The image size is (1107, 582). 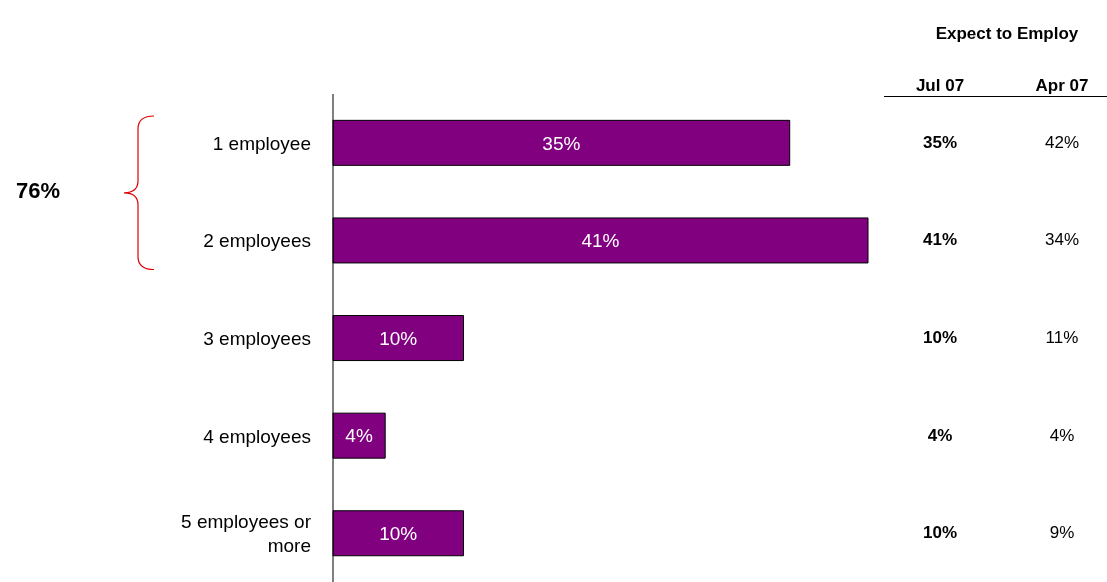 What do you see at coordinates (600, 241) in the screenshot?
I see `text: 41%` at bounding box center [600, 241].